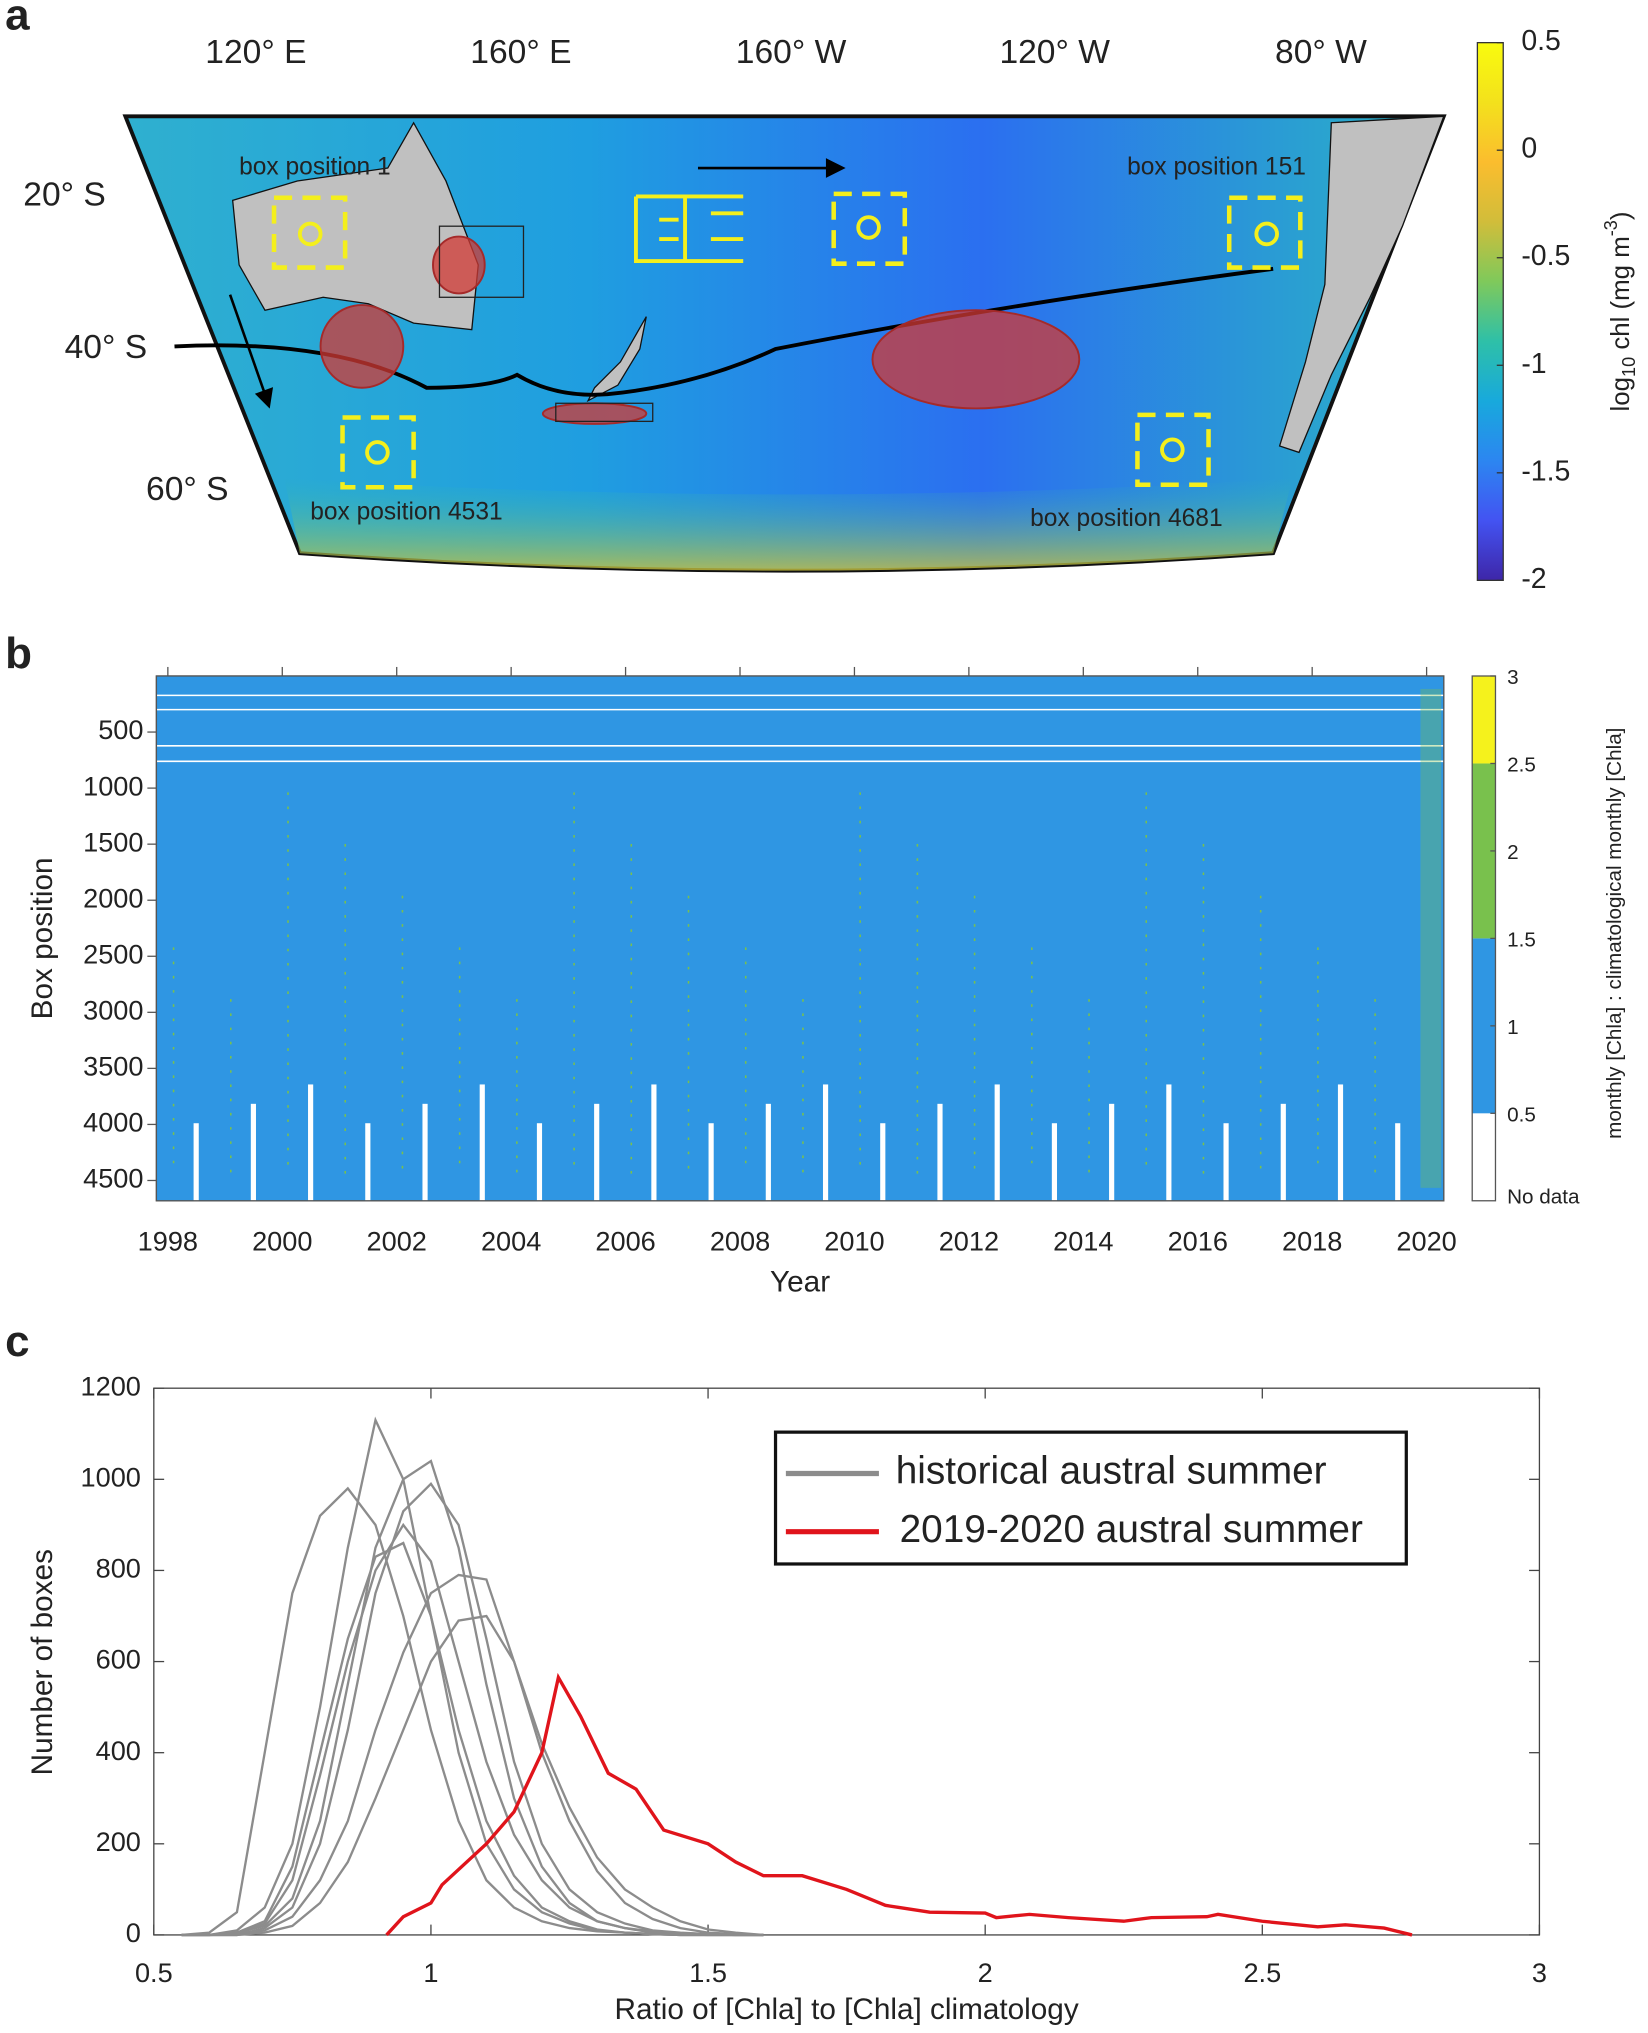  I want to click on y-tick-label: 4000, so click(113, 1122).